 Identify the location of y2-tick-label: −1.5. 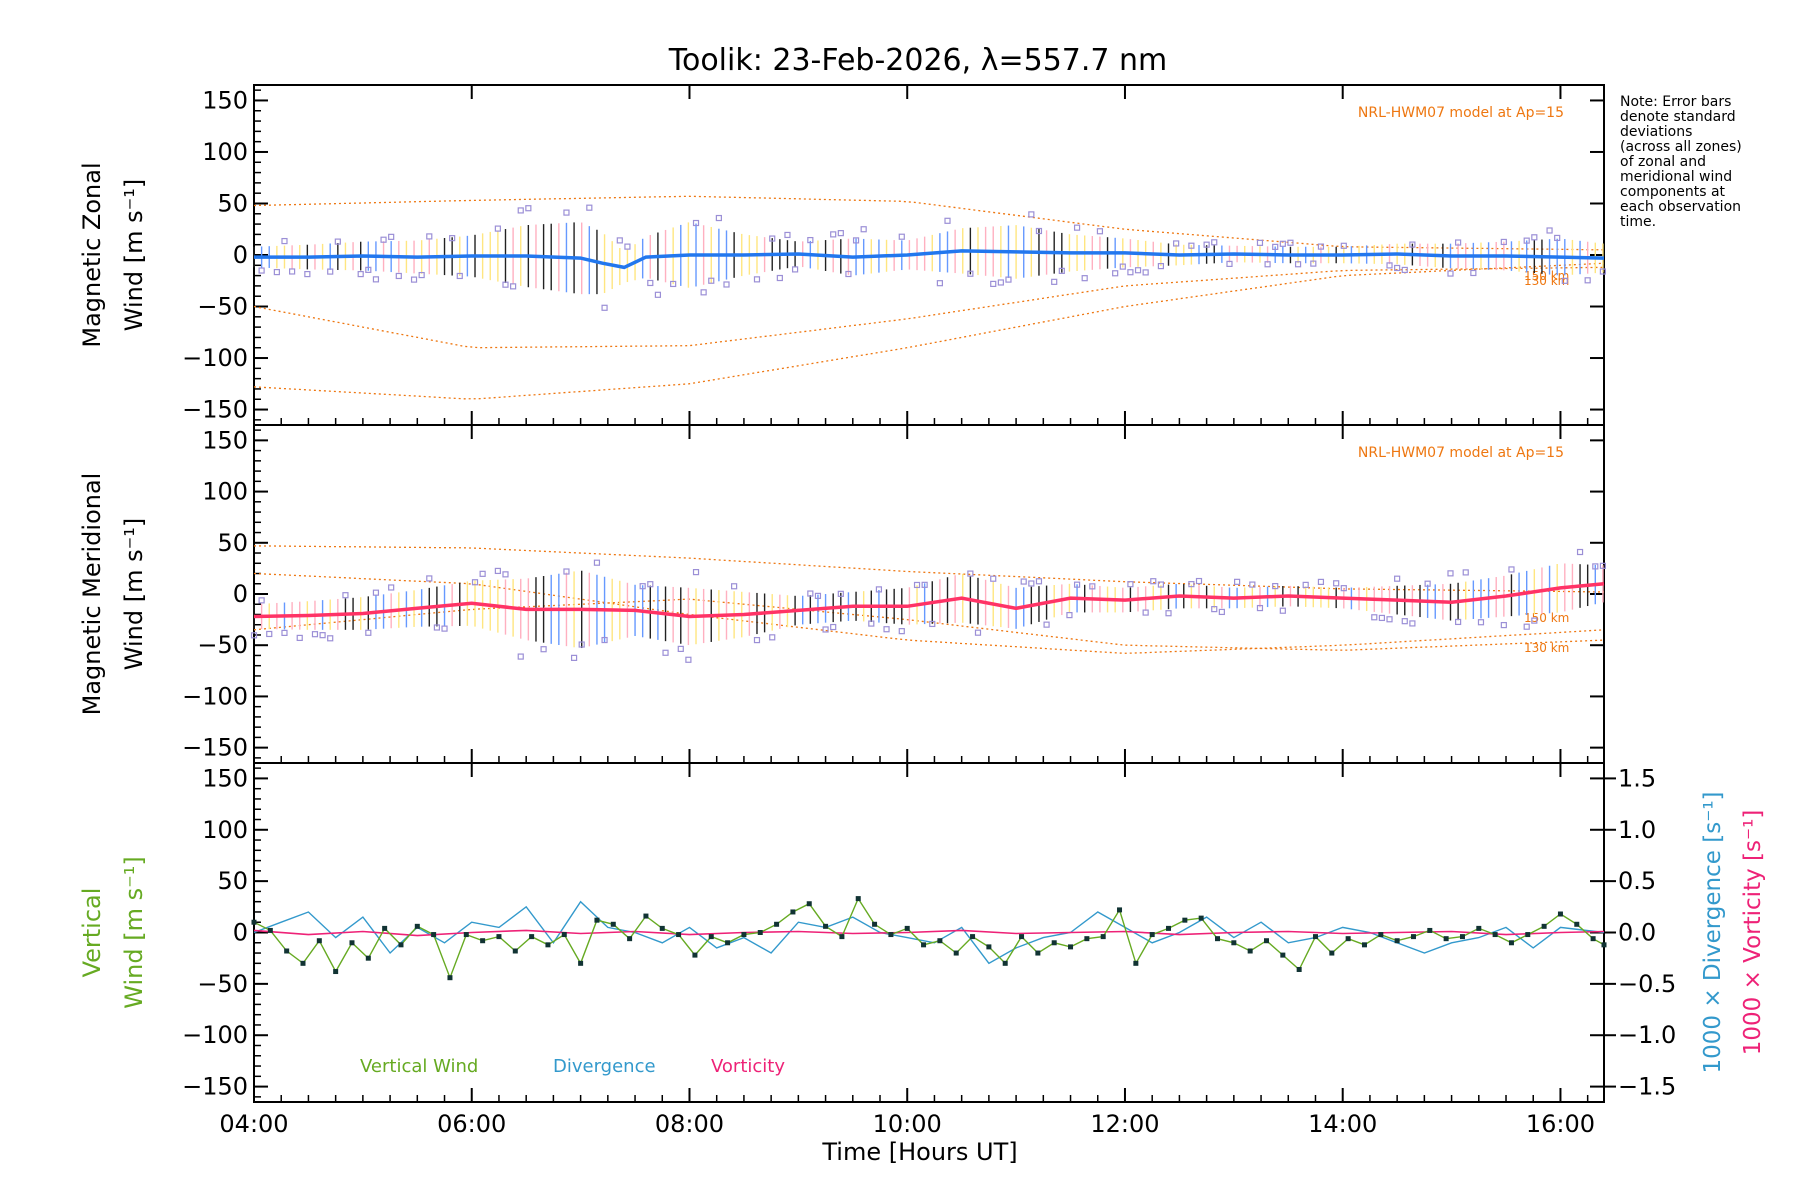
(1647, 1087).